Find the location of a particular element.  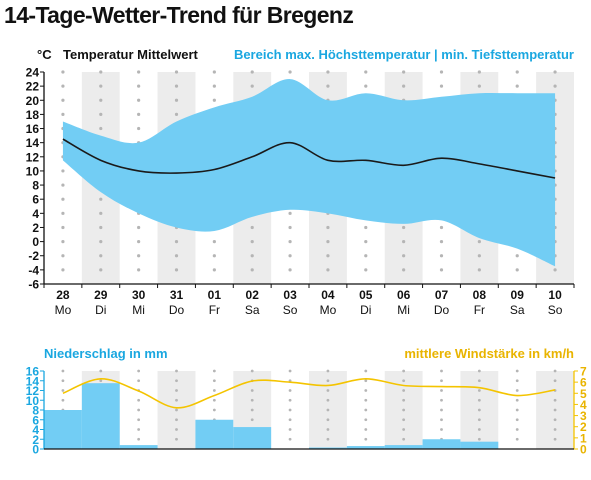

date-label: 05 is located at coordinates (366, 295).